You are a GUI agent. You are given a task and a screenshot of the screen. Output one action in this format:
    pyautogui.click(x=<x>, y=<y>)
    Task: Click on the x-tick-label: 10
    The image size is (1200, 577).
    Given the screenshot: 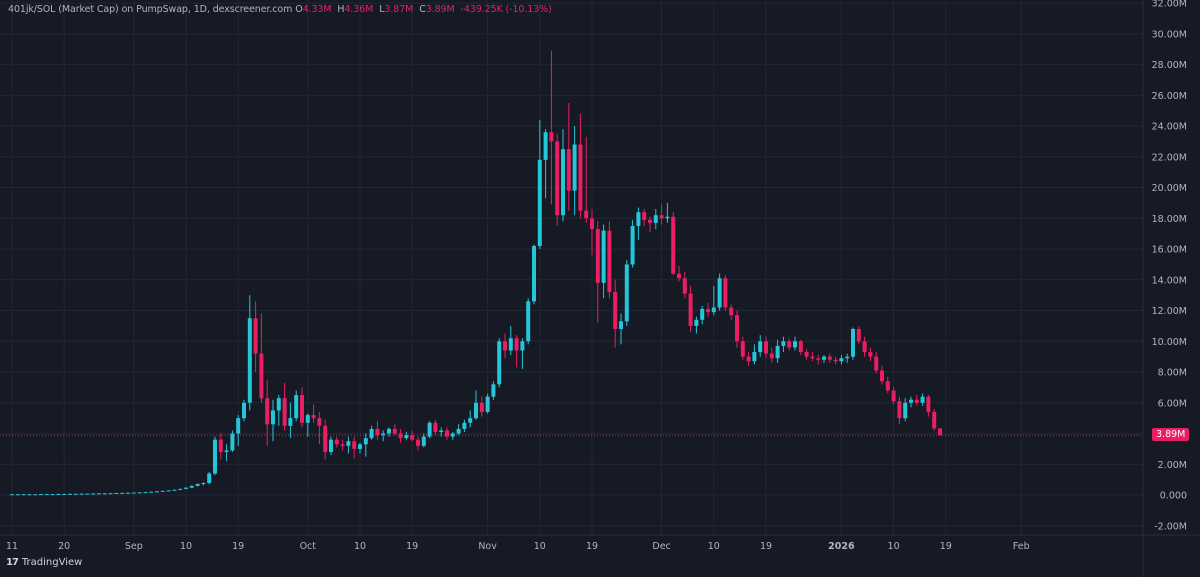 What is the action you would take?
    pyautogui.click(x=540, y=546)
    